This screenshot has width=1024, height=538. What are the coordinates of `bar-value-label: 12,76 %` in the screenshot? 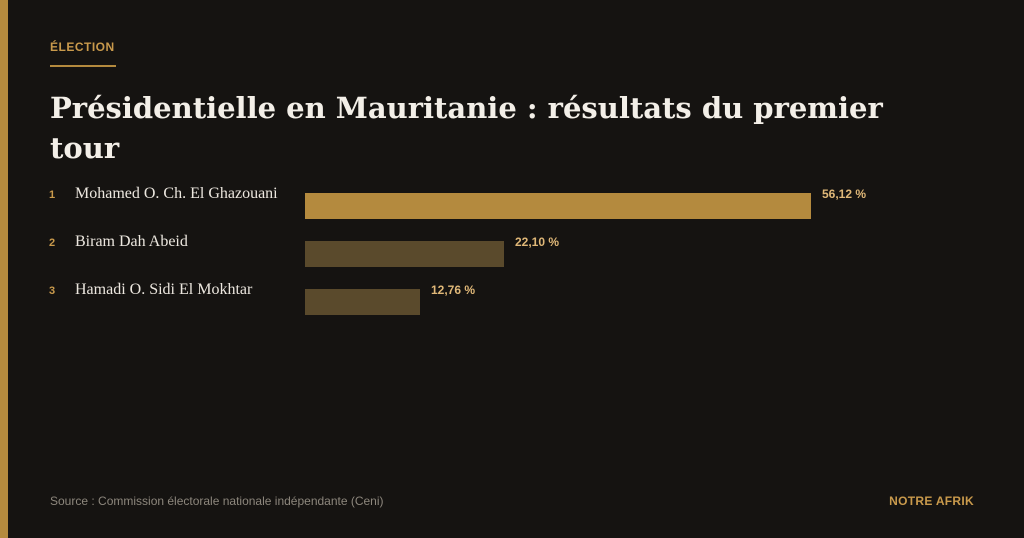 It's located at (453, 290).